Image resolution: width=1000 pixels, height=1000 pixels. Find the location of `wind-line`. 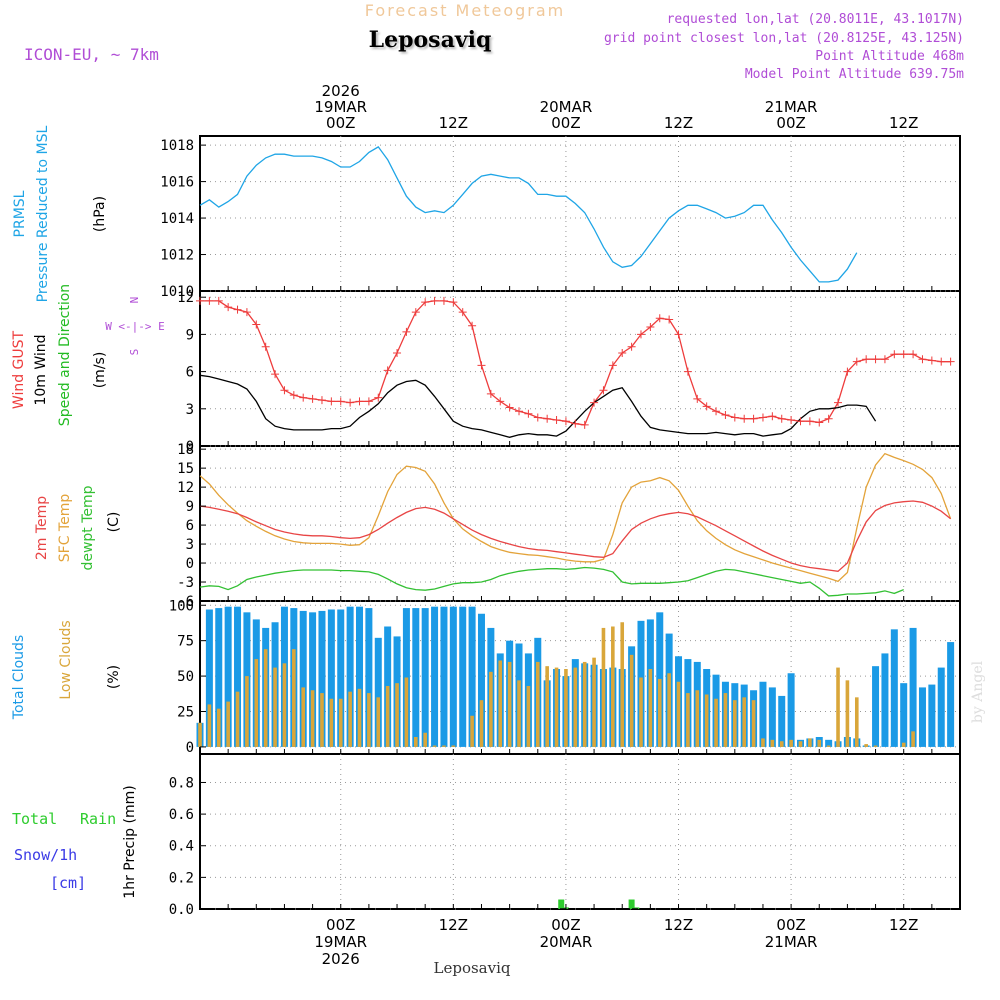

wind-line is located at coordinates (538, 406).